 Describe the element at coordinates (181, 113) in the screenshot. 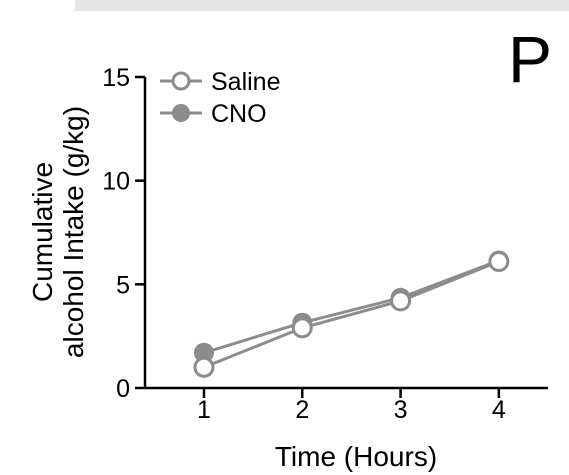

I see `legend-cno-marker` at that location.